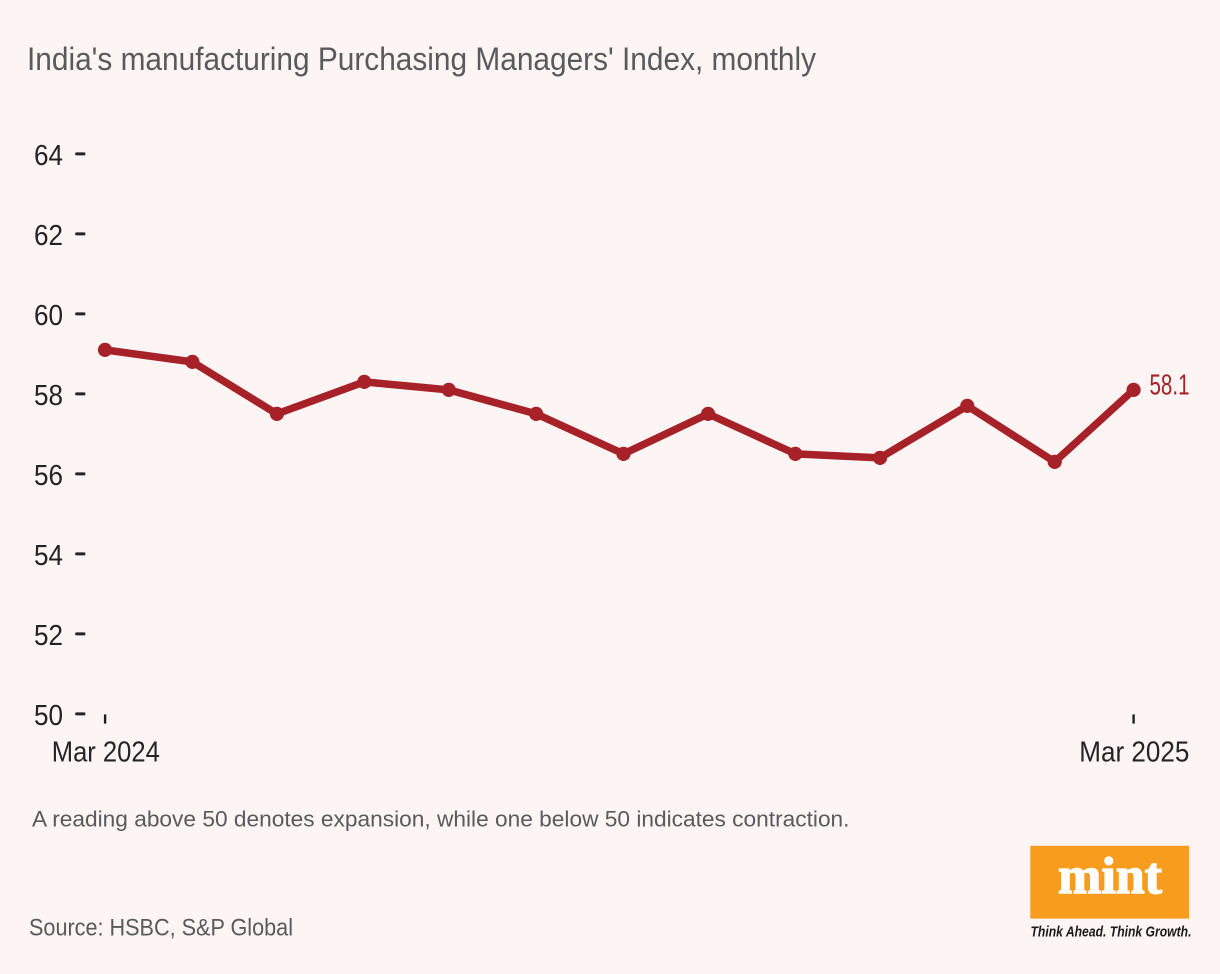  Describe the element at coordinates (1111, 932) in the screenshot. I see `svg-text: Think Ahead. Think Growth.` at that location.